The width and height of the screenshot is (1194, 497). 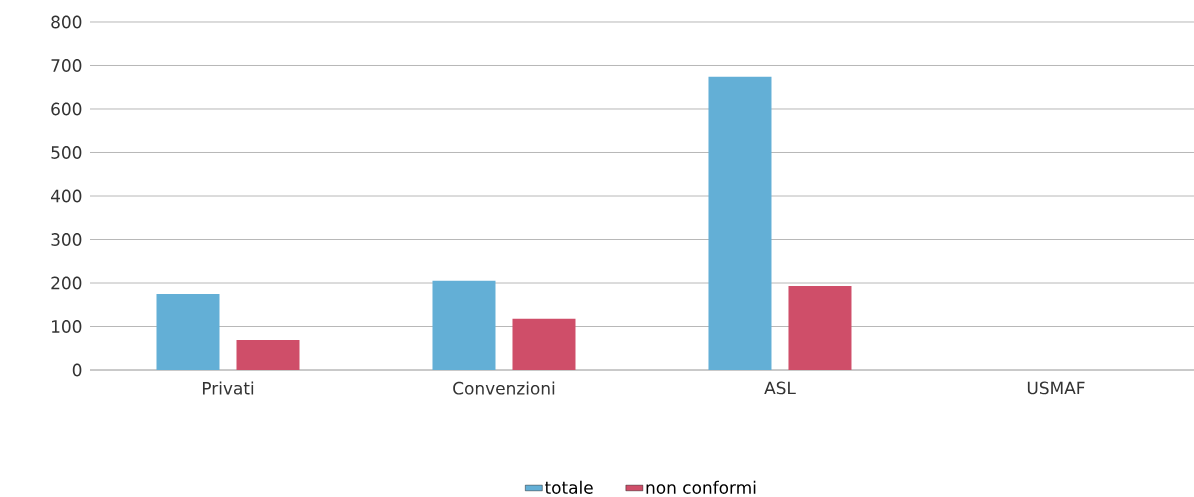 What do you see at coordinates (228, 388) in the screenshot?
I see `x-tick-label: Privati` at bounding box center [228, 388].